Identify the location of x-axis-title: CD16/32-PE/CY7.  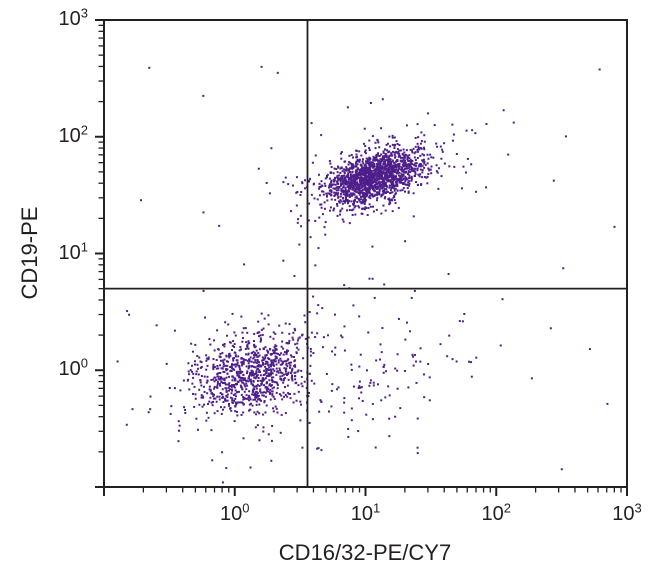
(365, 552).